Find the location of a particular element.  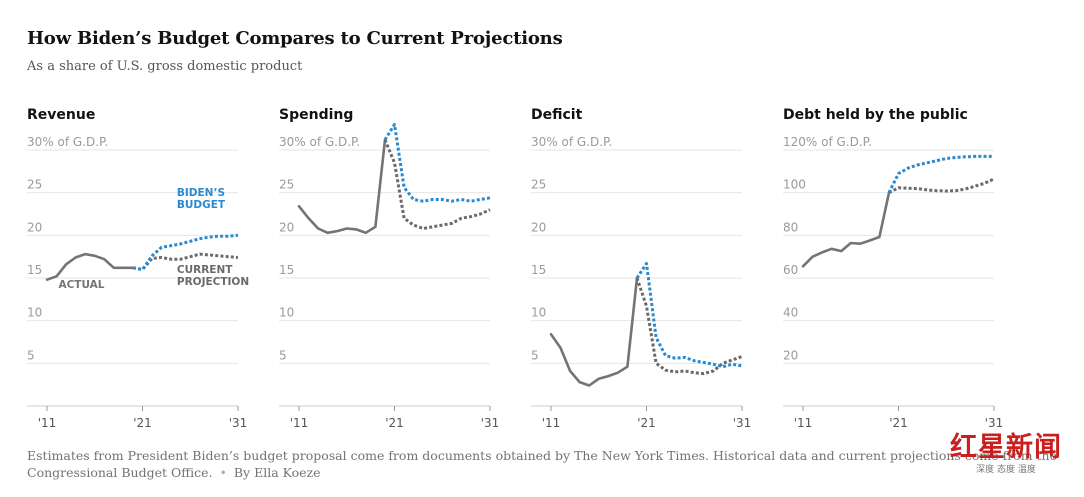

panel-title: Deficit is located at coordinates (557, 115).